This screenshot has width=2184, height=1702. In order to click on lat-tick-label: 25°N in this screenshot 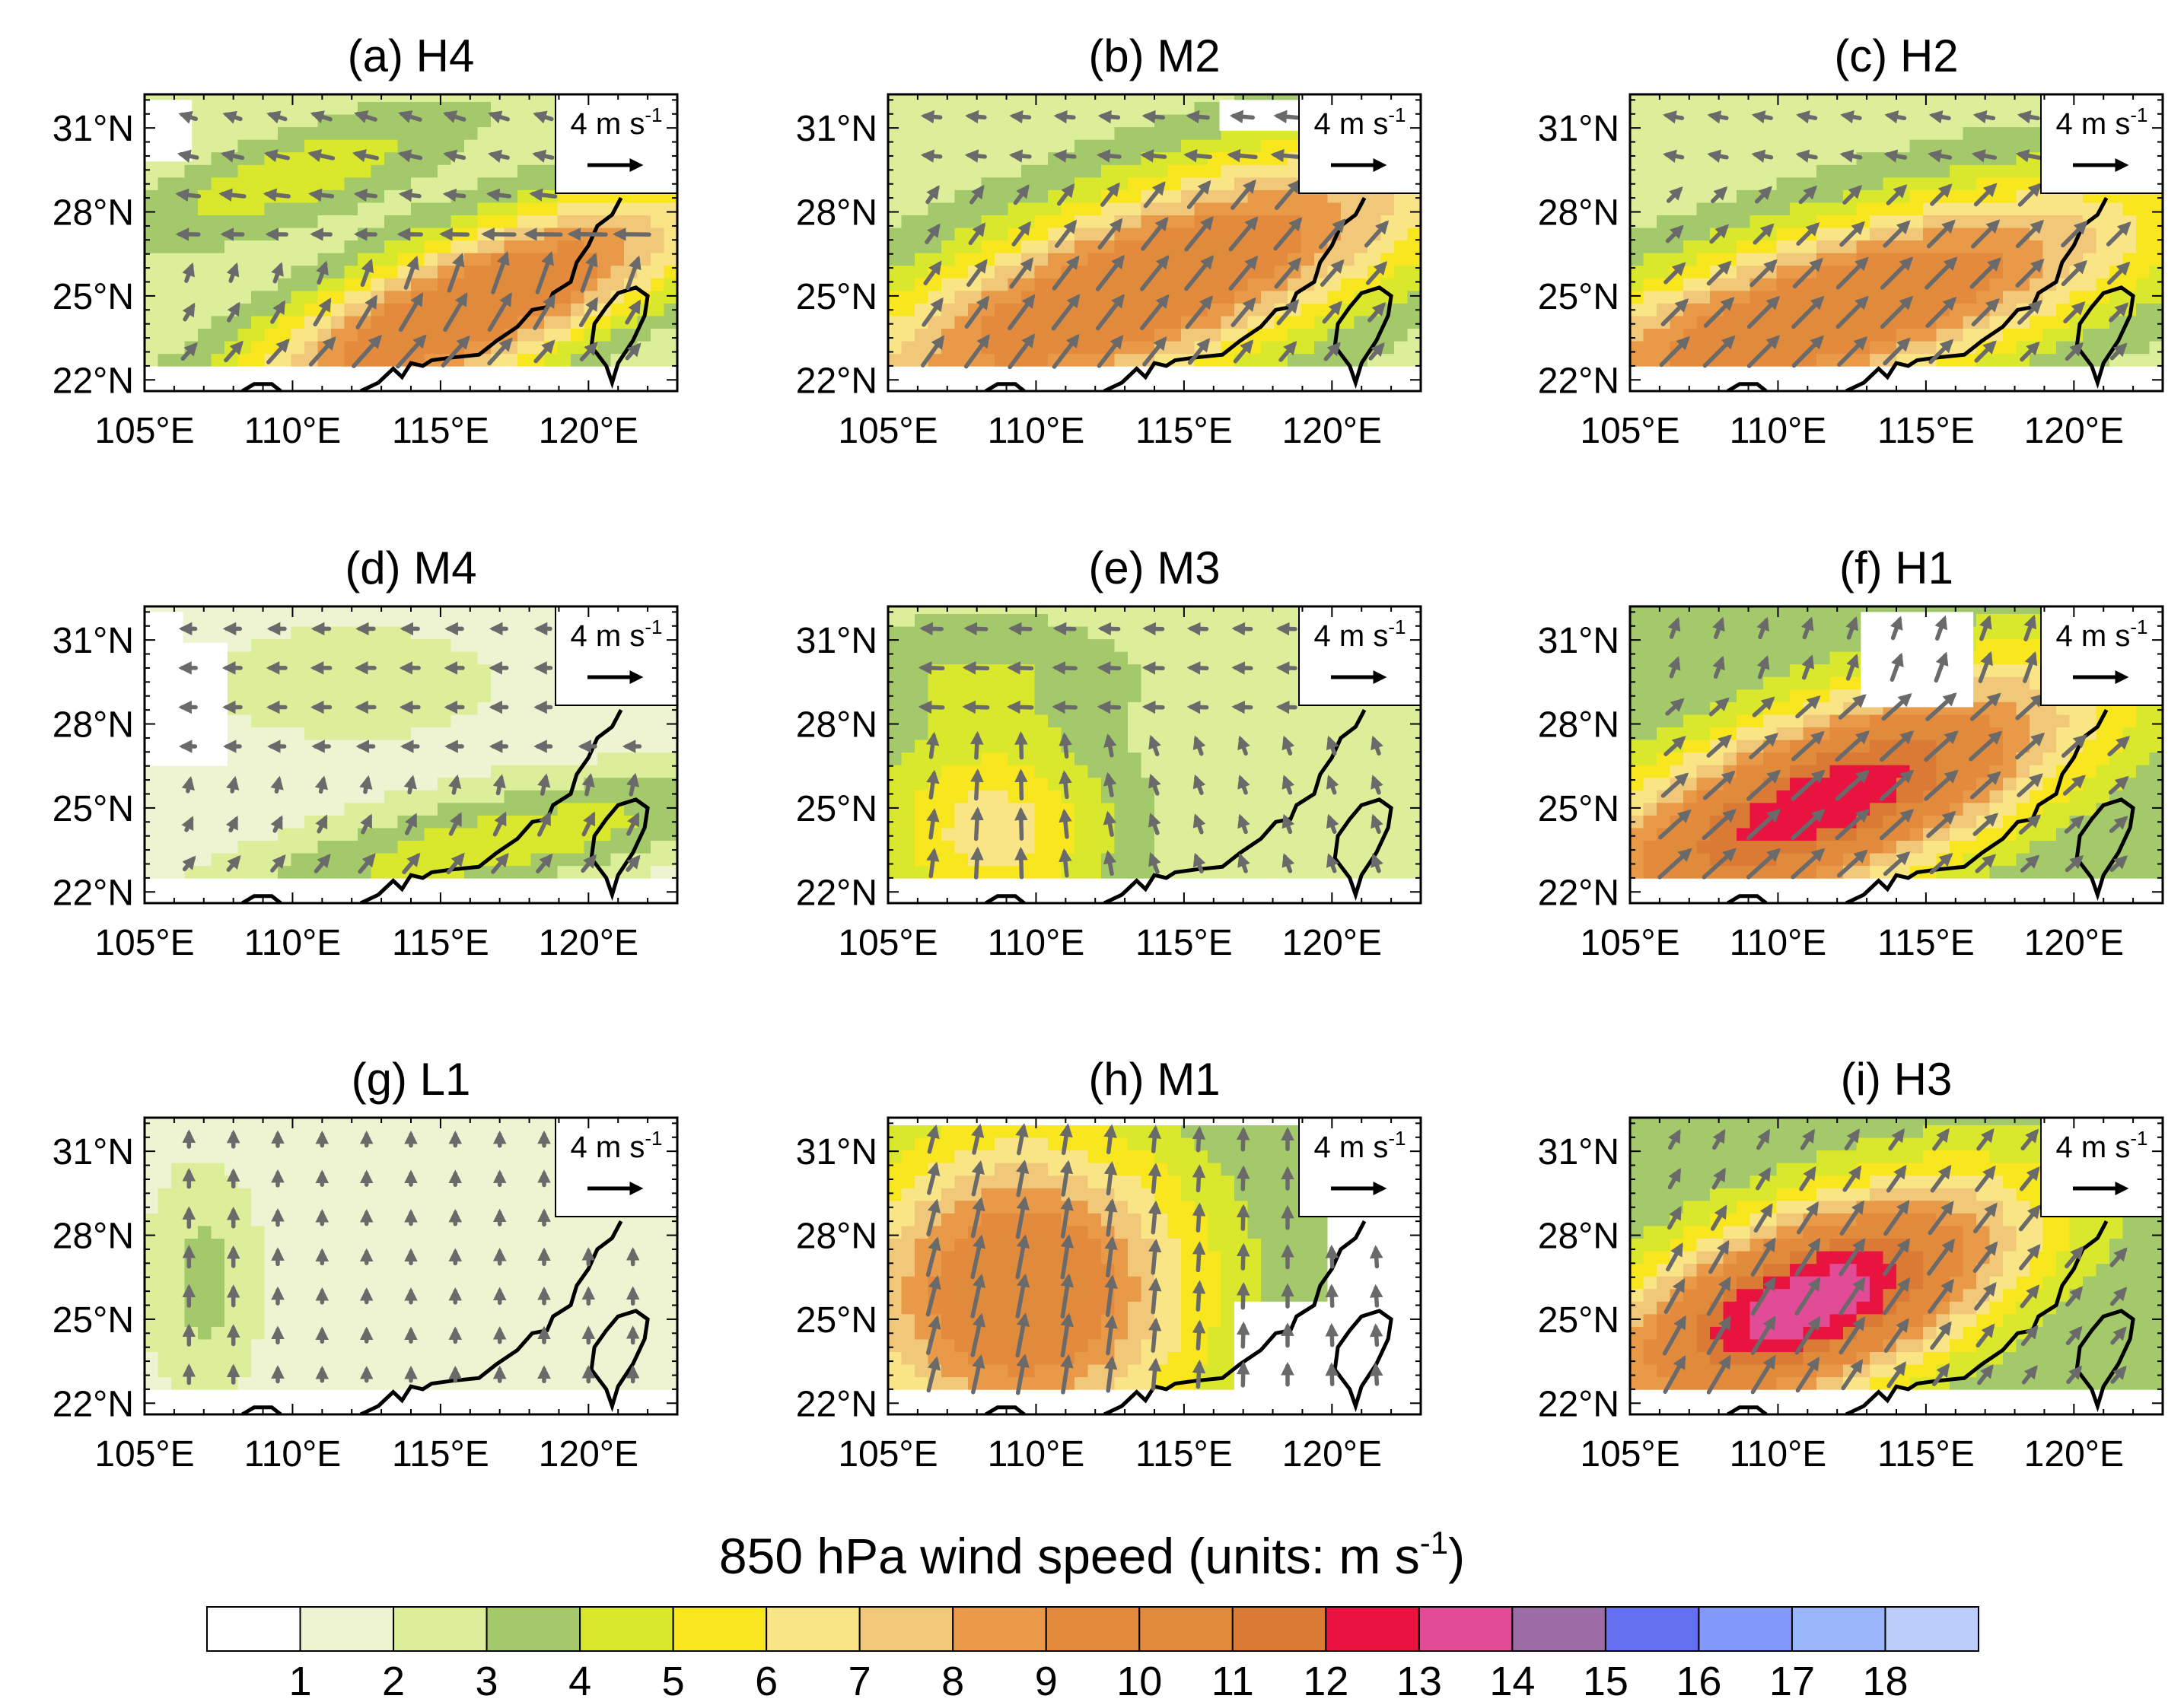, I will do `click(836, 809)`.